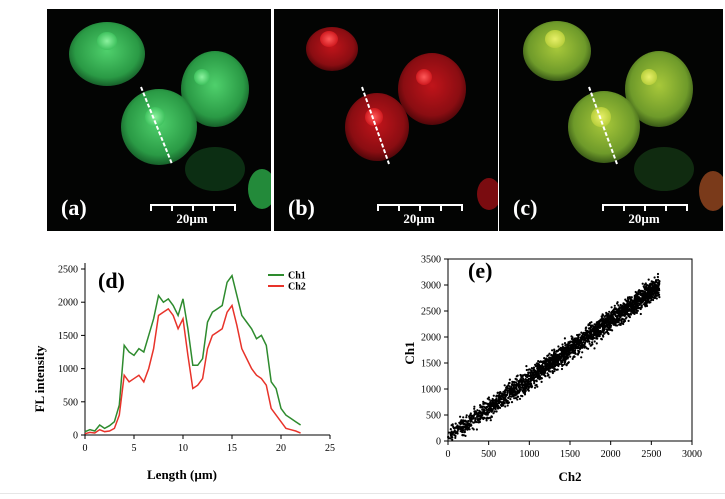  I want to click on x-tick-label: 0, so click(448, 454).